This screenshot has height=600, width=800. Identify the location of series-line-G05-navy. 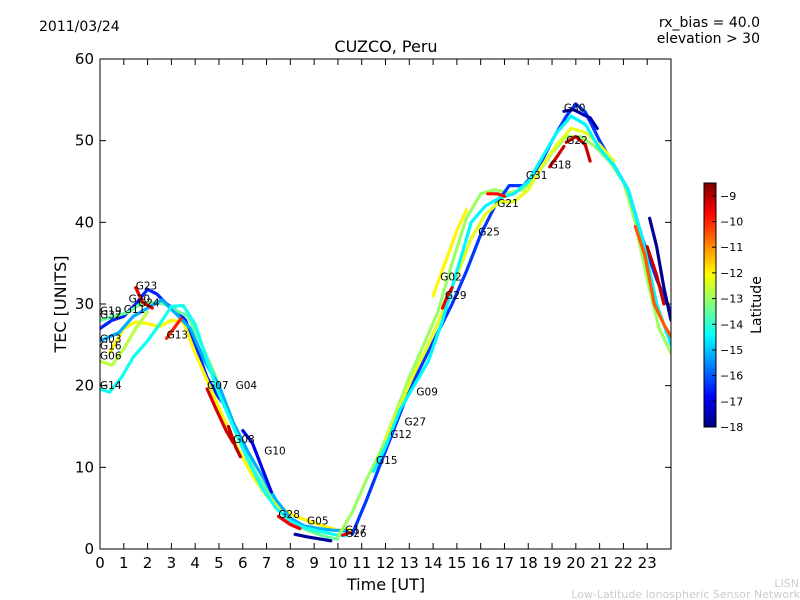
(313, 537).